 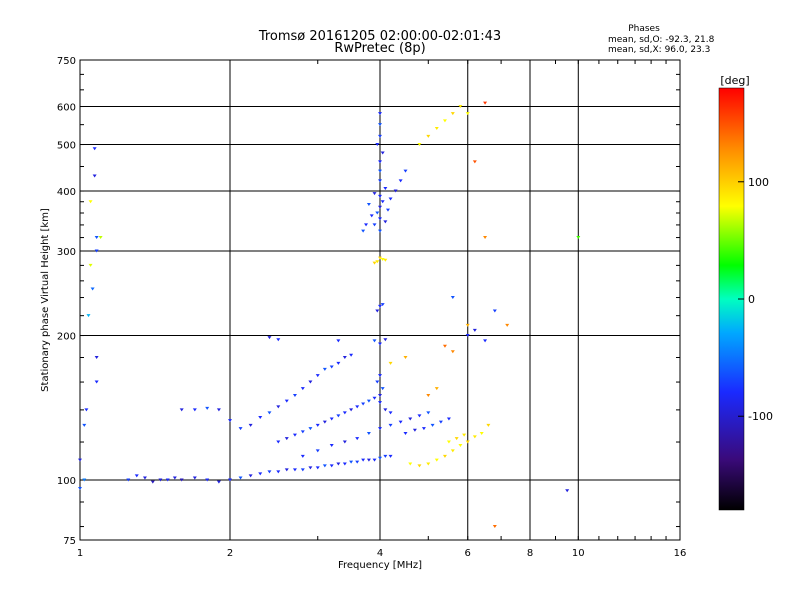 I want to click on colorbar-tick-label: 0, so click(x=751, y=299).